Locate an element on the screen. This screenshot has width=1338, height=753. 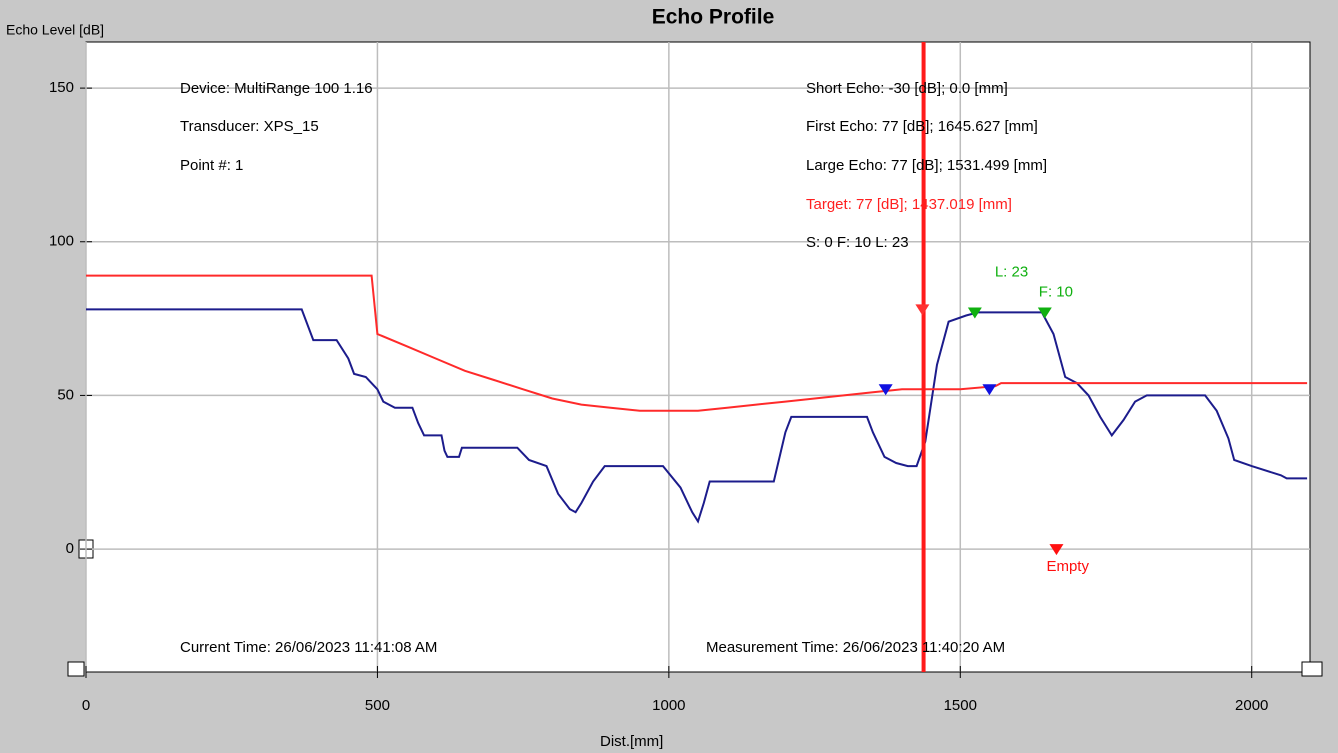
x-tick-label: 1000 is located at coordinates (668, 705).